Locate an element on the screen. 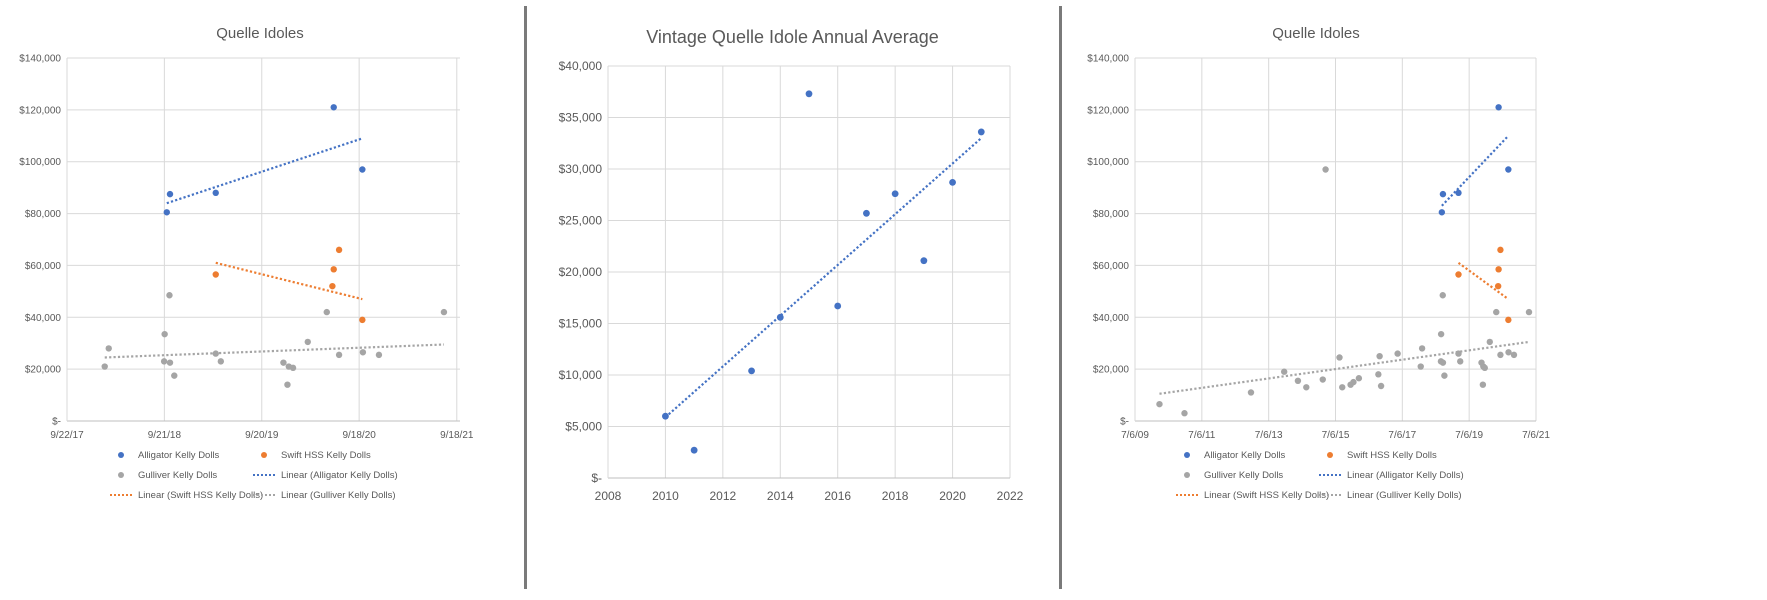 The width and height of the screenshot is (1767, 600). x-tick-label: 9/22/17 is located at coordinates (67, 435).